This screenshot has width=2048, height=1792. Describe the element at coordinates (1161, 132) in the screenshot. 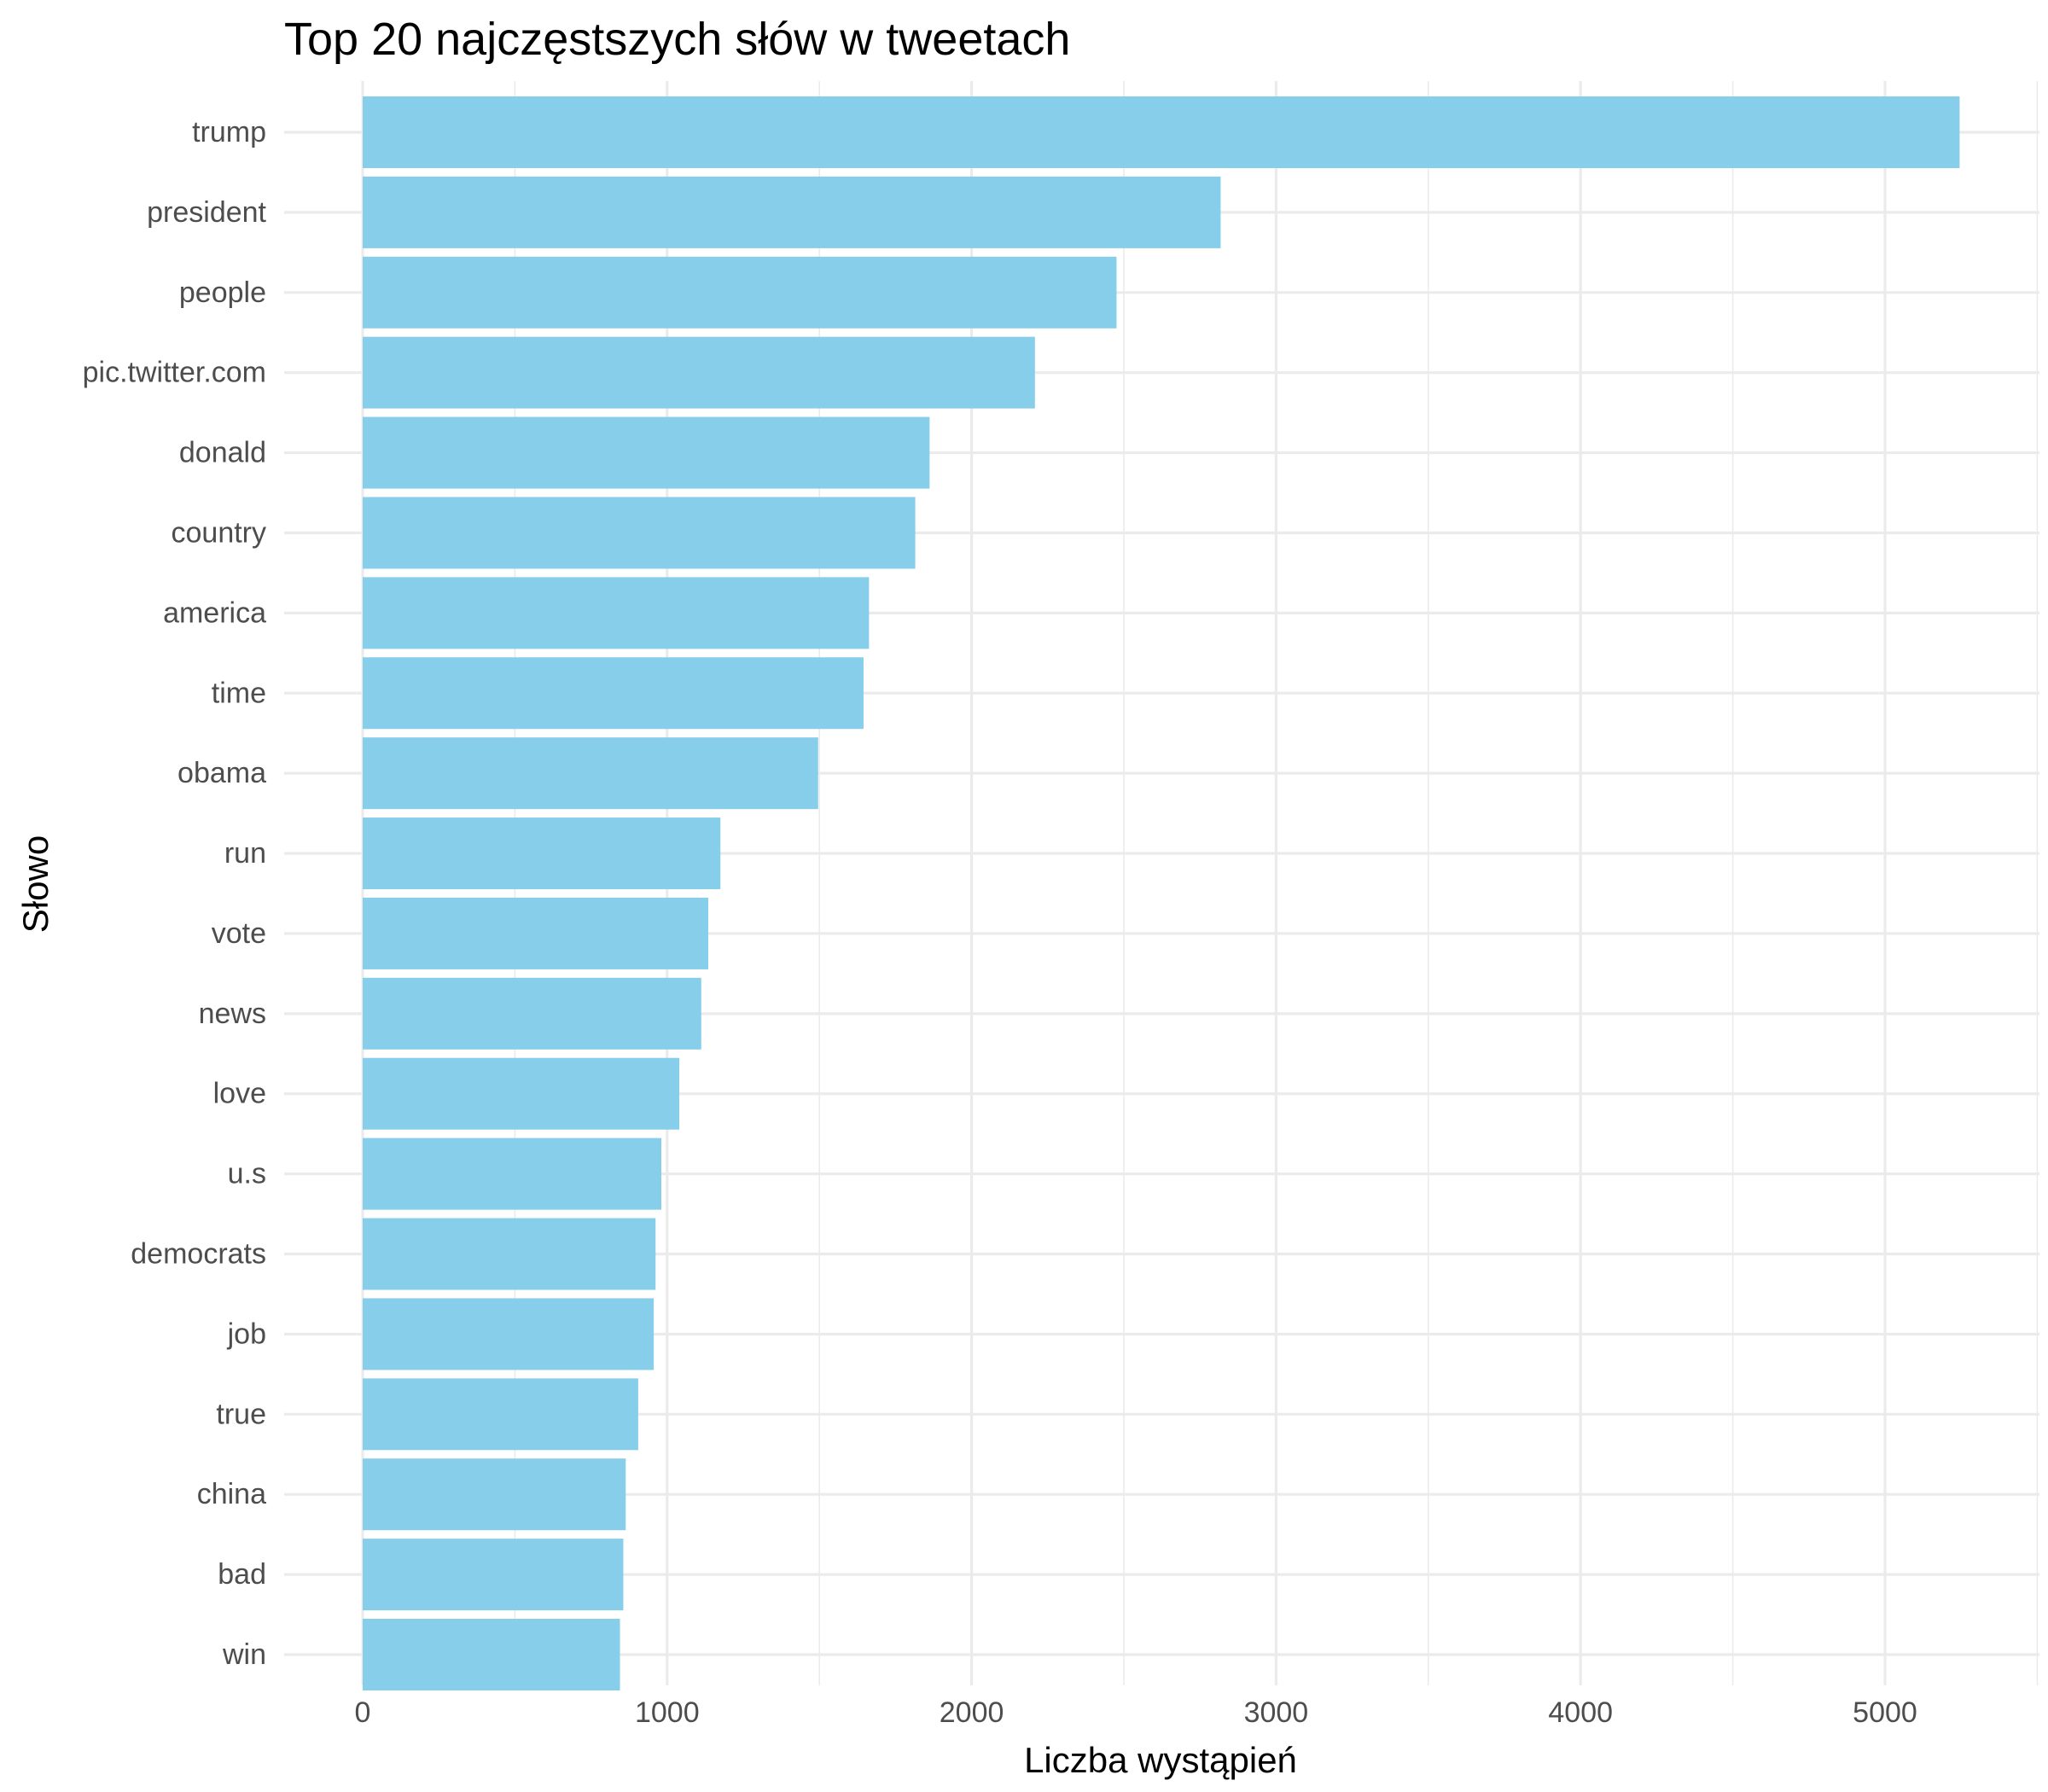

I see `bar-trump` at that location.